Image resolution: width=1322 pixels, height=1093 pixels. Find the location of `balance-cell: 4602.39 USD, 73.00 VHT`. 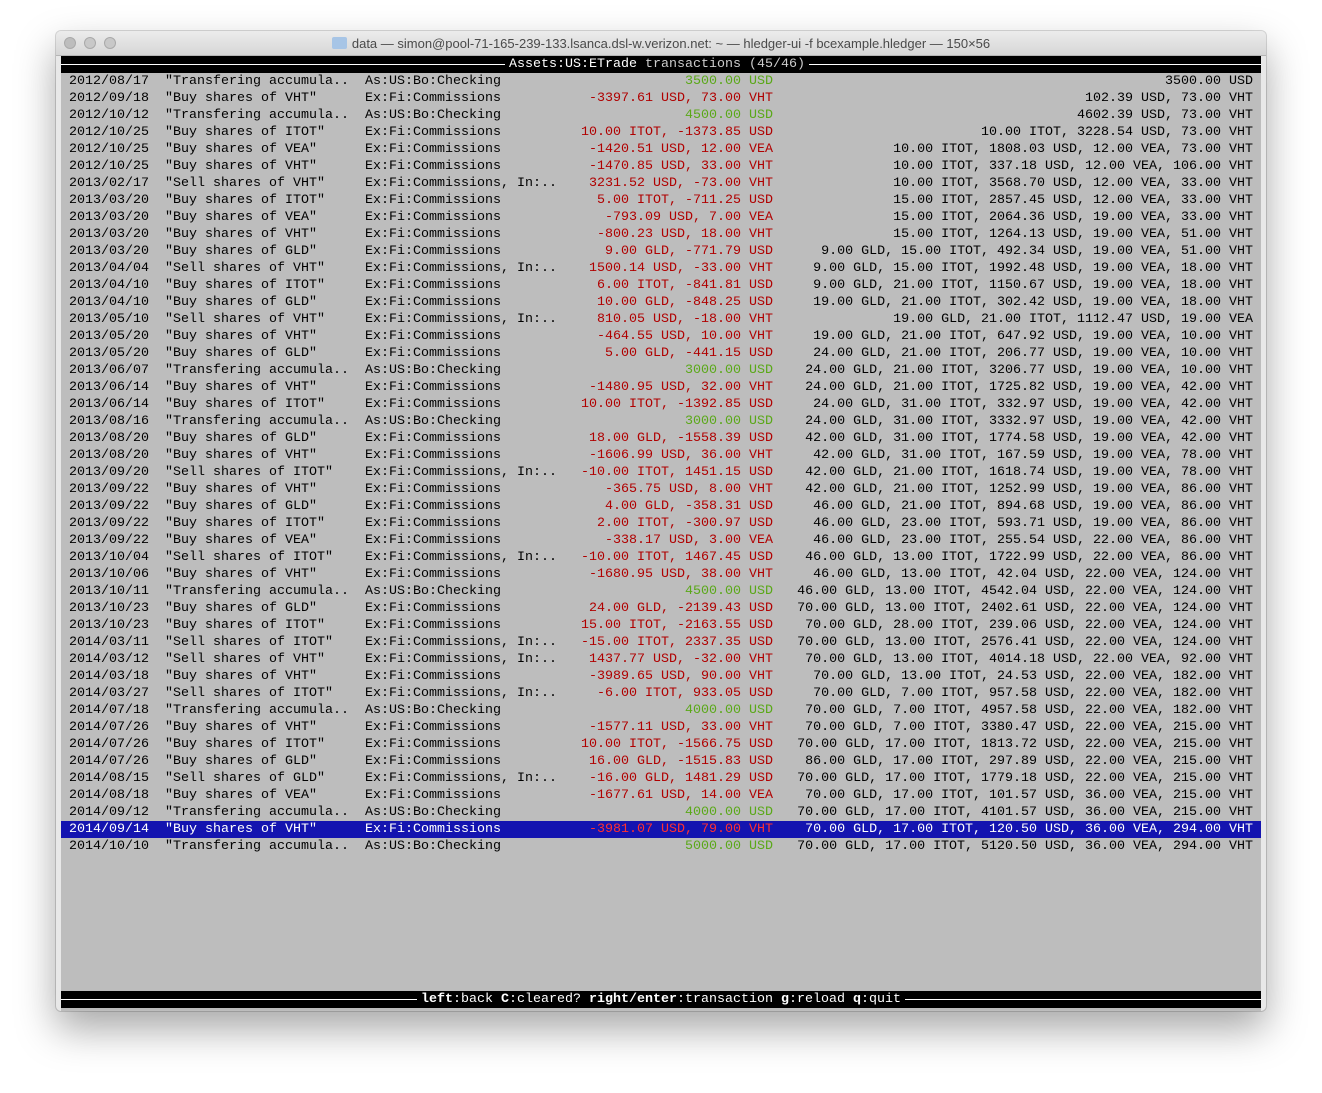

balance-cell: 4602.39 USD, 73.00 VHT is located at coordinates (1165, 115).